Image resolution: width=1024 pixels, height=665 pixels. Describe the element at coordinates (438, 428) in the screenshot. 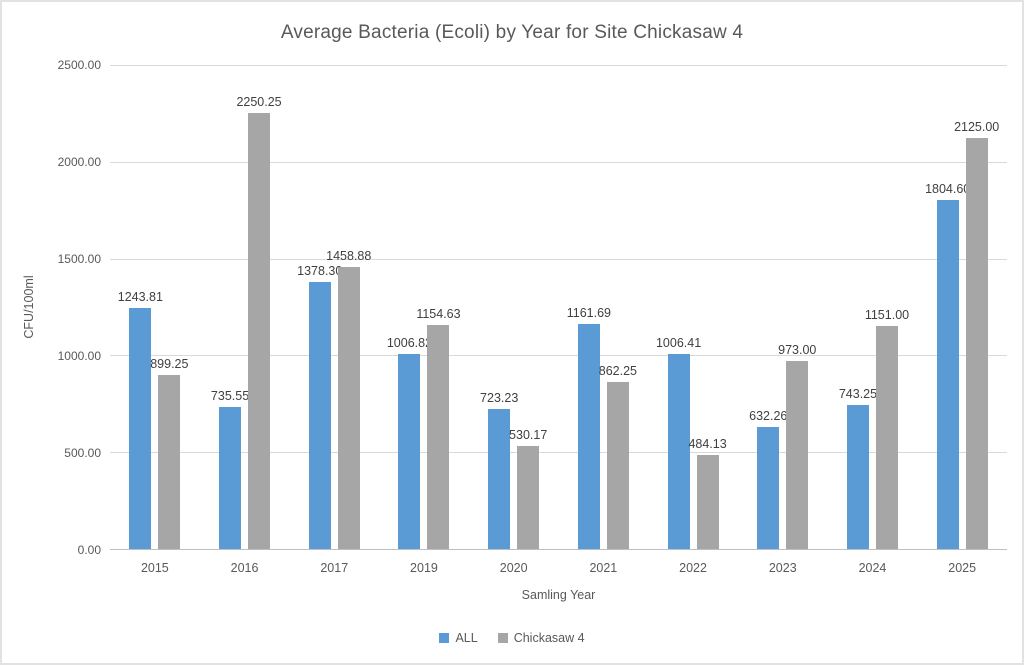

I see `bar-chickasaw-4-2019: 1154.63` at that location.